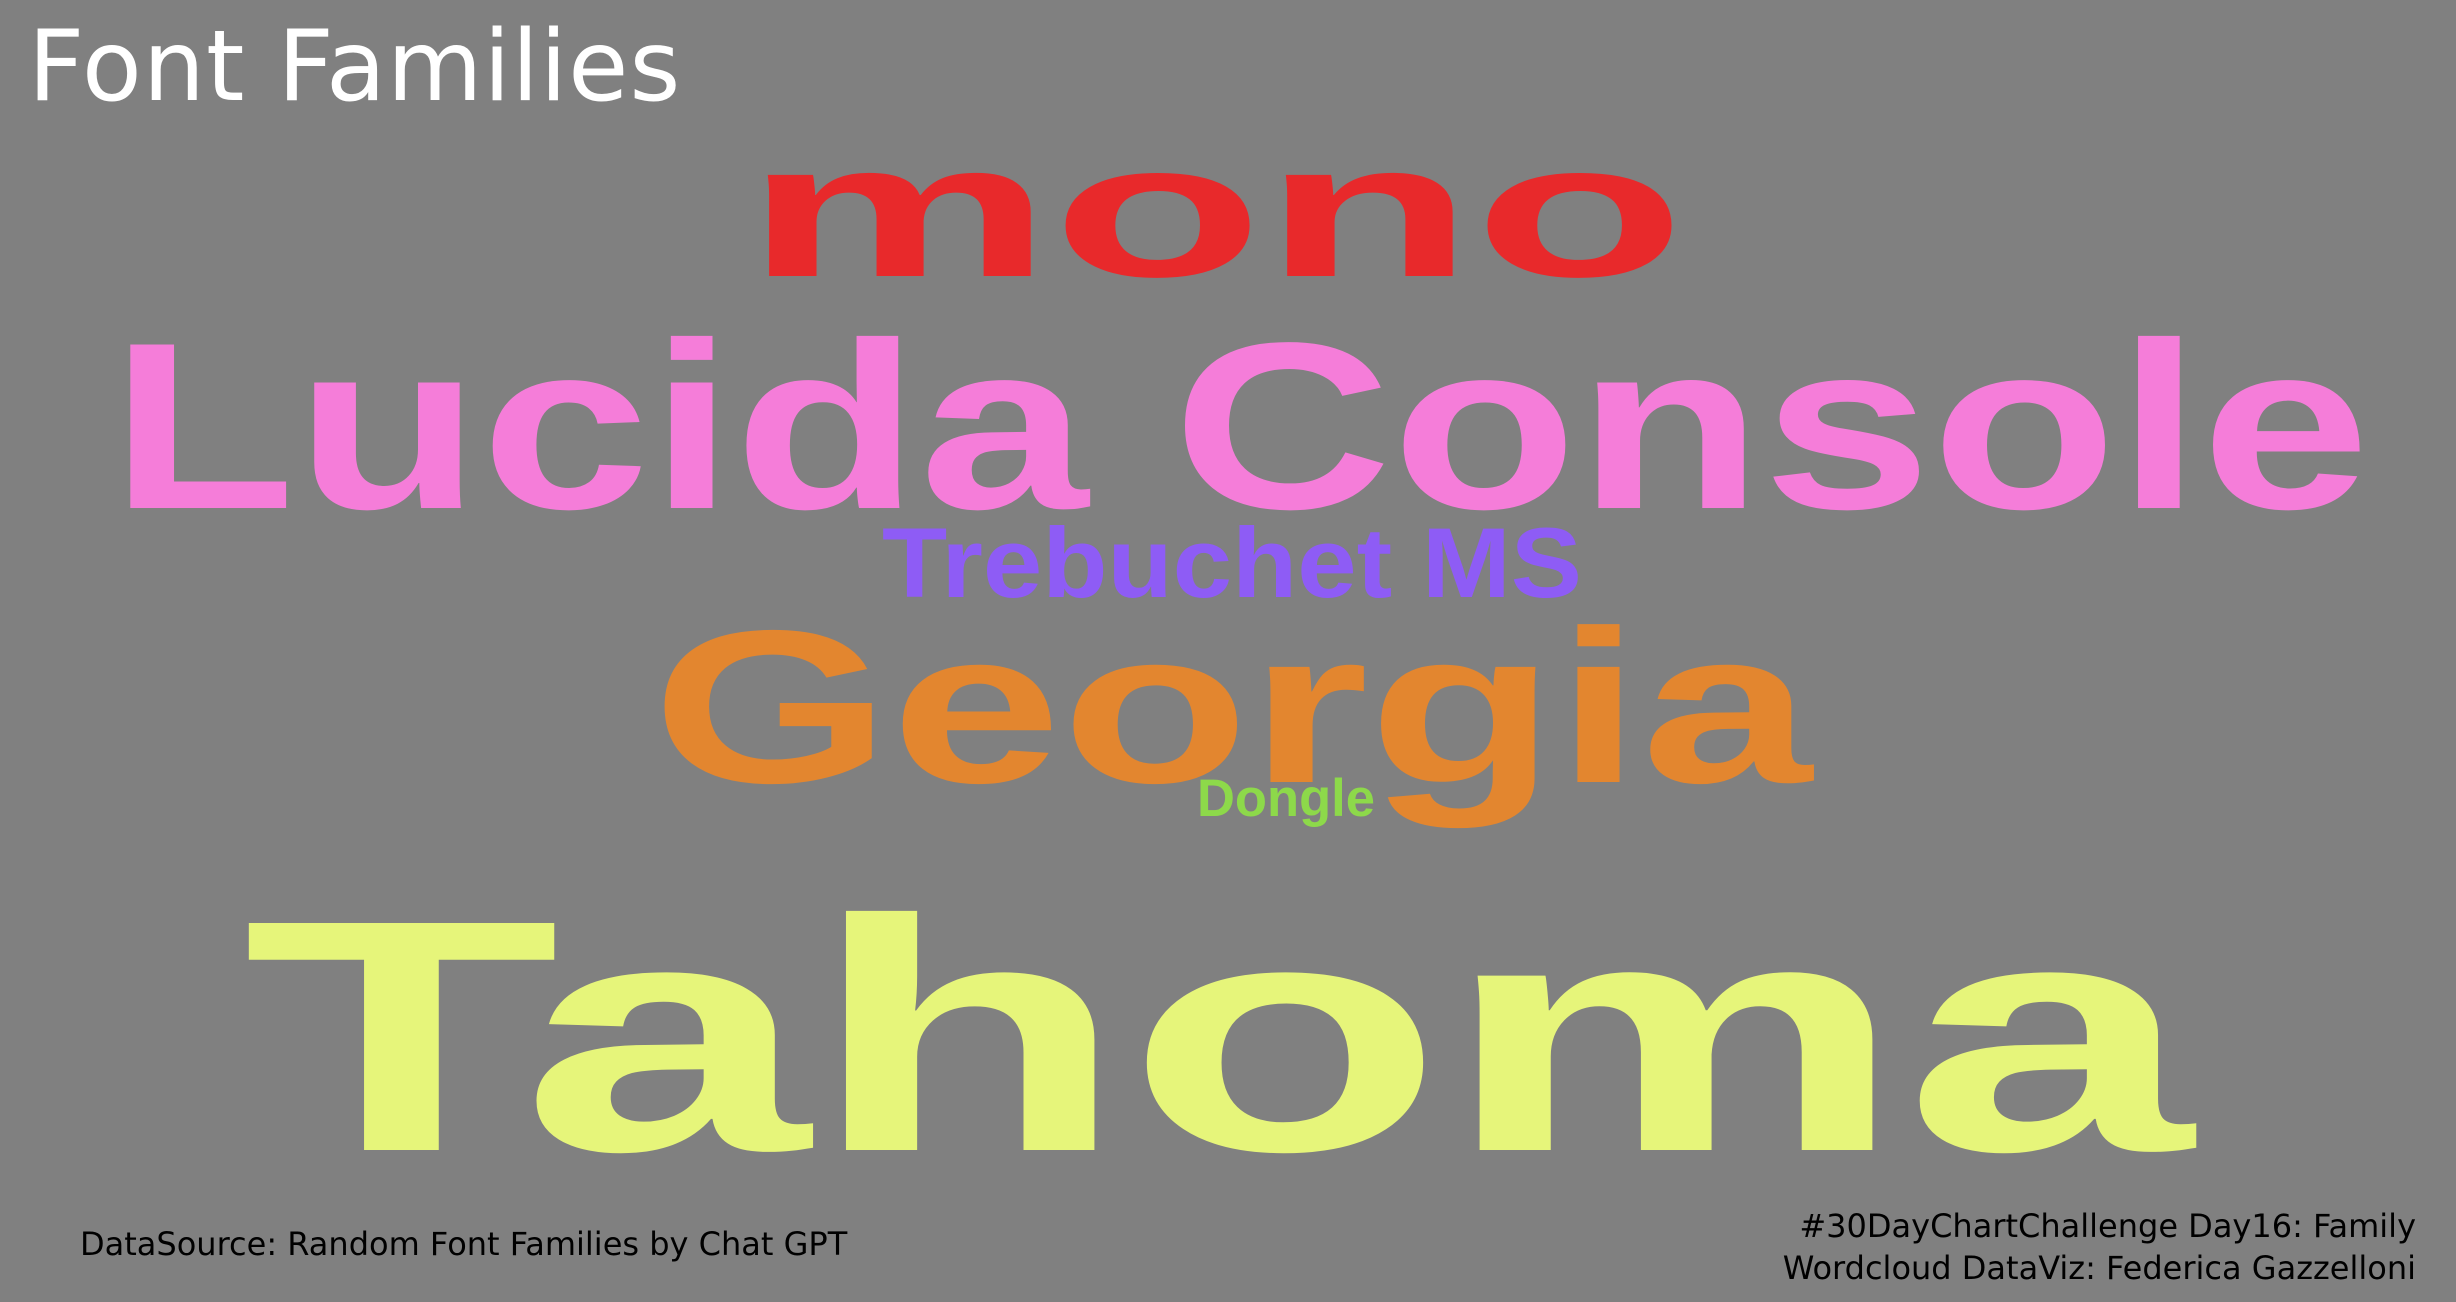 The height and width of the screenshot is (1302, 2456). Describe the element at coordinates (1233, 707) in the screenshot. I see `word-georgia: Georgia` at that location.